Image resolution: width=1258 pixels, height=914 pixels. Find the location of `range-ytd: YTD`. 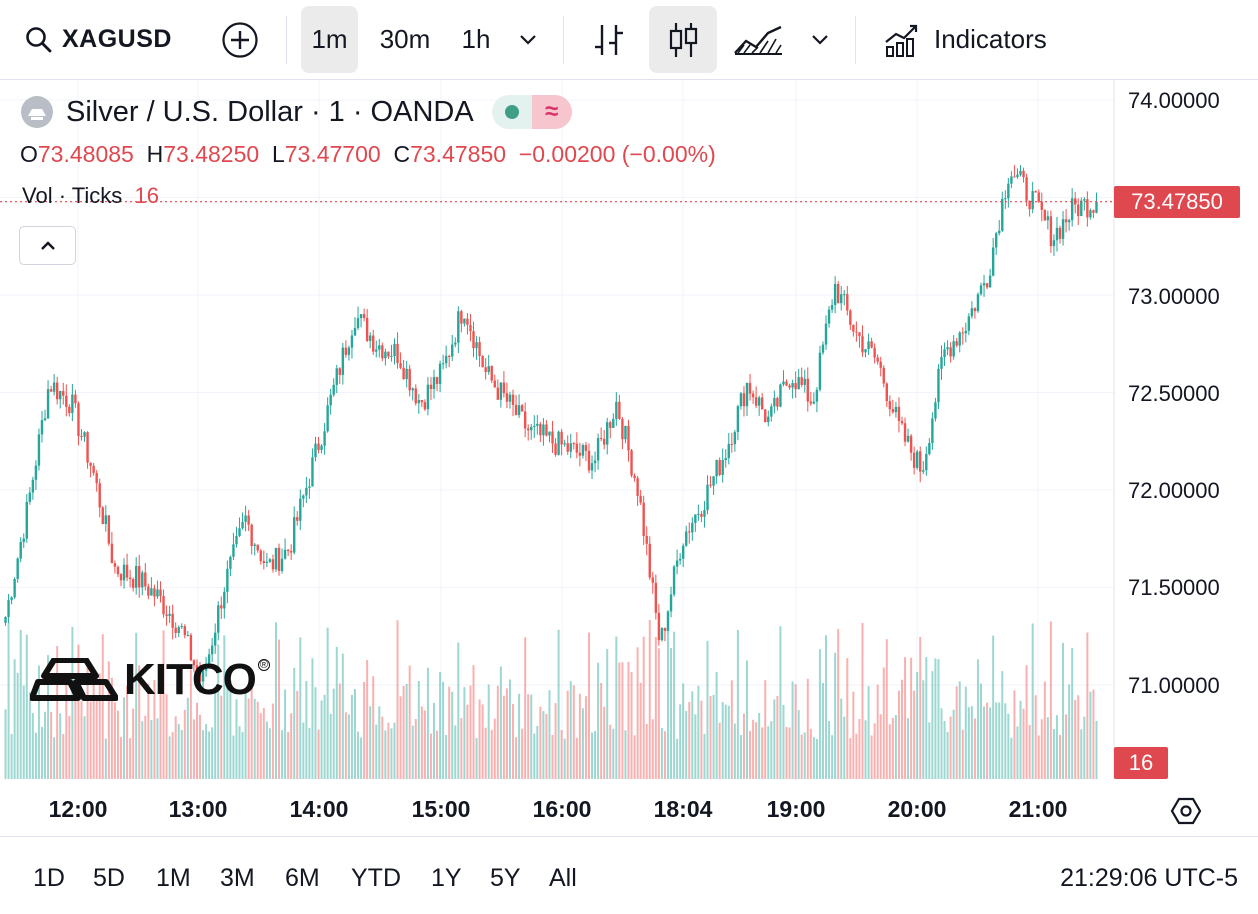

range-ytd: YTD is located at coordinates (376, 878).